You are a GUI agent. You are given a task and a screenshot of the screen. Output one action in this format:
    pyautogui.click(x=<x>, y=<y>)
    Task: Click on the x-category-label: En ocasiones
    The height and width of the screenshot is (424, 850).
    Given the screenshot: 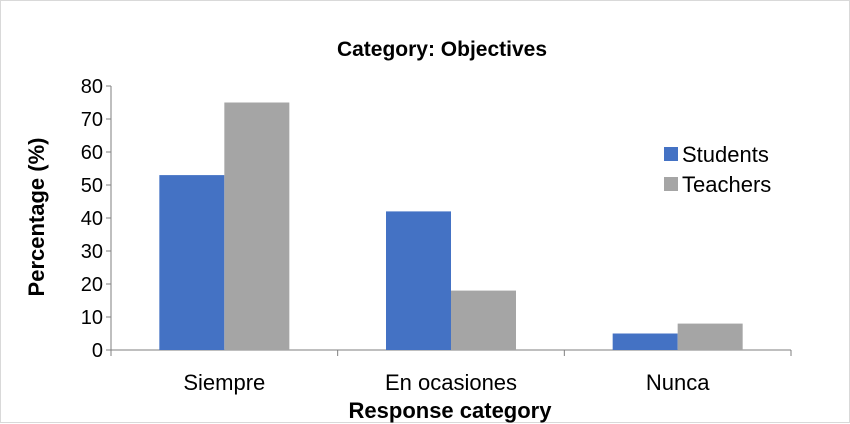 What is the action you would take?
    pyautogui.click(x=451, y=382)
    